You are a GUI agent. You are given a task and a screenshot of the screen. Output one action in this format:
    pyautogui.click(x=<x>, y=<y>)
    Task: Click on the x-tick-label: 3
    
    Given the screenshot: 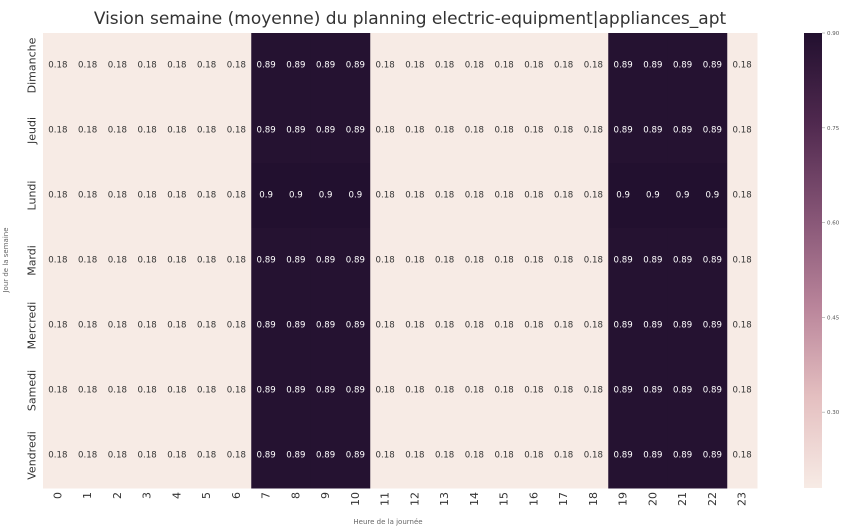 What is the action you would take?
    pyautogui.click(x=147, y=495)
    